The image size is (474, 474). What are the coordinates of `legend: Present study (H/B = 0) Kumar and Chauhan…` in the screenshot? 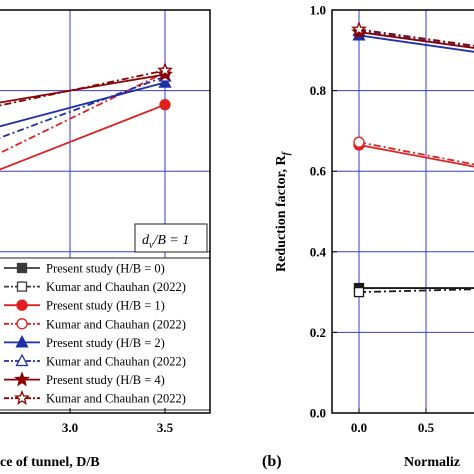 It's located at (105, 334).